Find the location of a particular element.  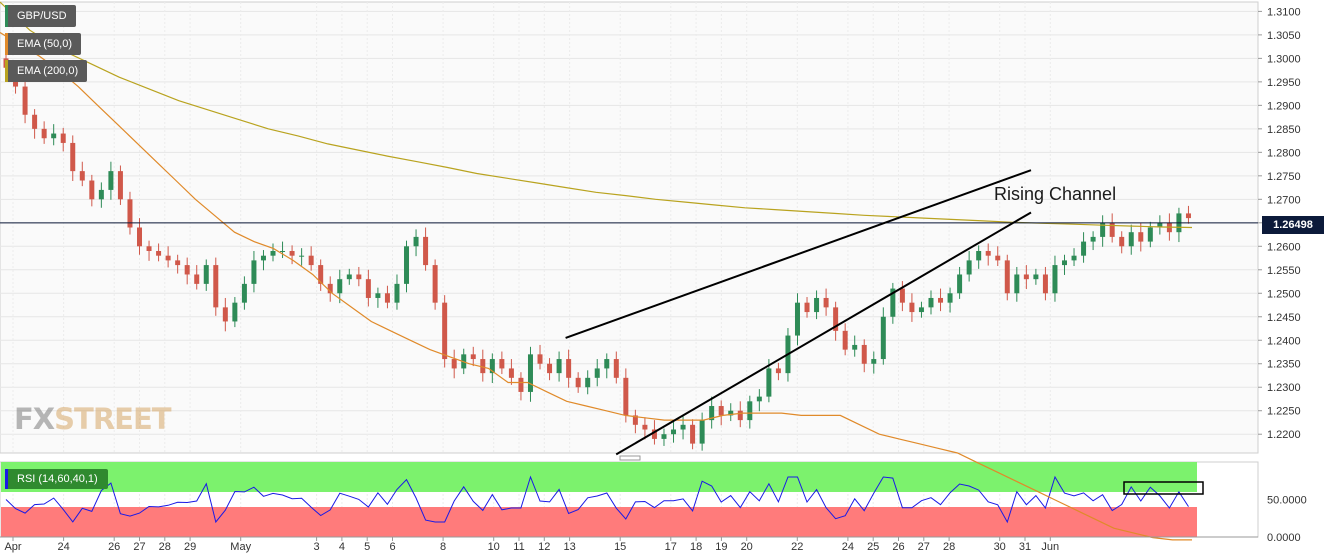

y-tick-label: 1.3050 is located at coordinates (1284, 36).